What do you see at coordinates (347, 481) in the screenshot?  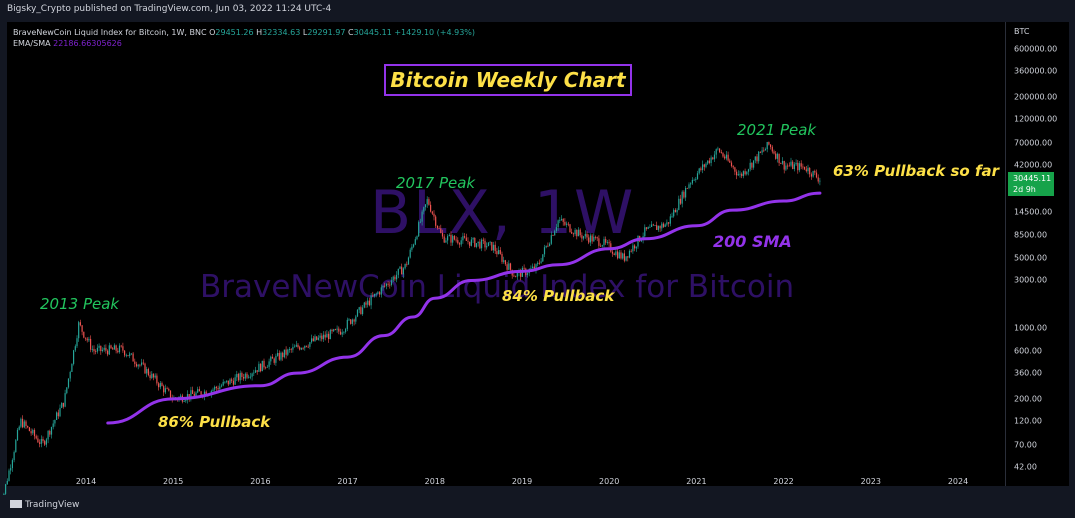 I see `time-tick: 2017` at bounding box center [347, 481].